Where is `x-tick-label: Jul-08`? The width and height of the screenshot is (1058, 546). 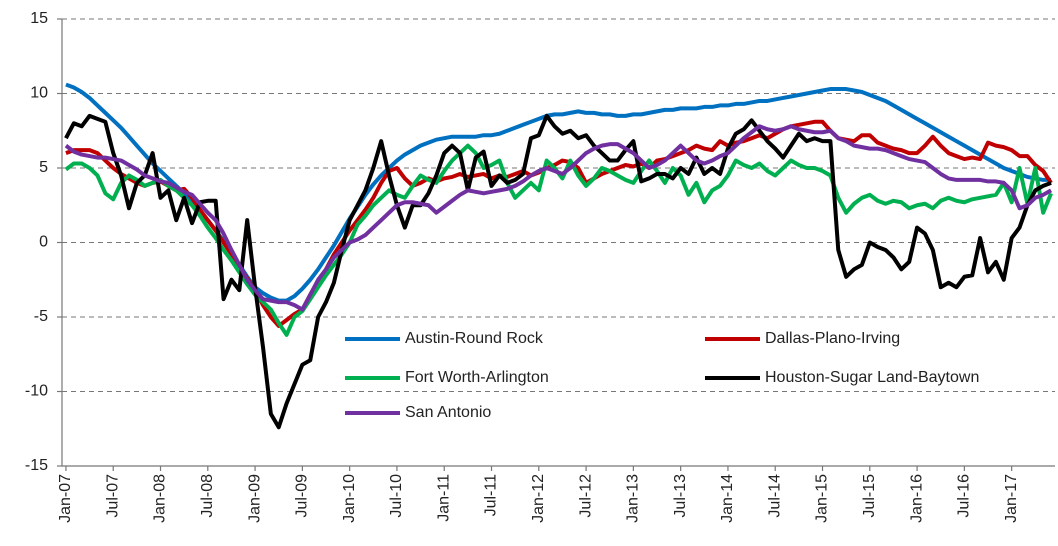
x-tick-label: Jul-08 is located at coordinates (207, 496).